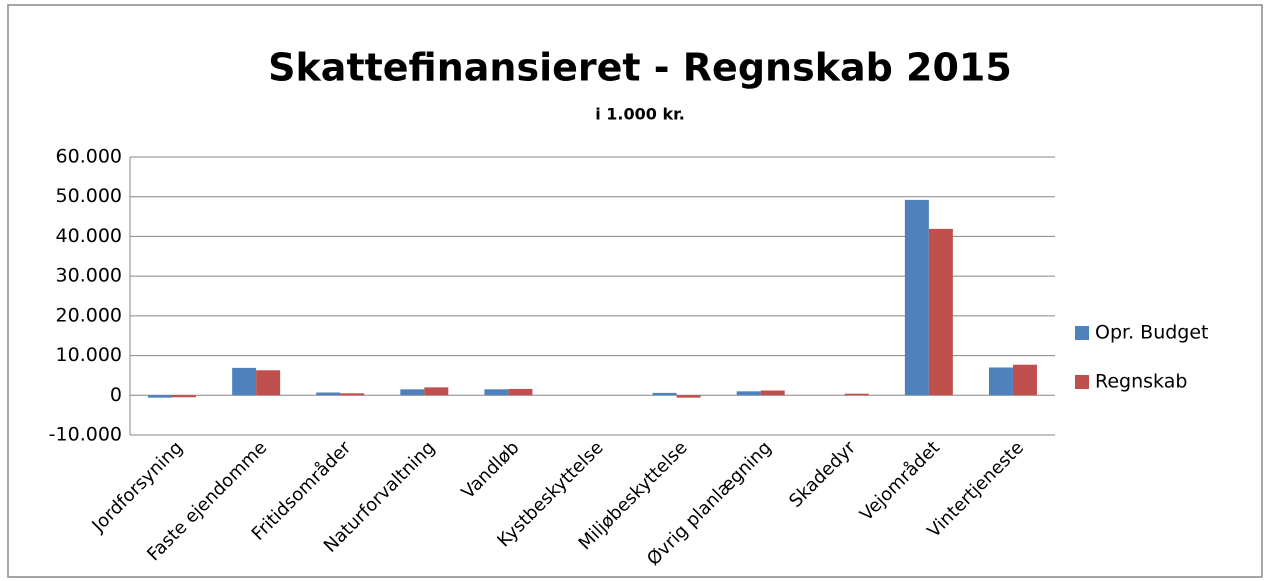 This screenshot has width=1270, height=581. I want to click on chart-title: Skattefinansieret - Regnskab 2015, so click(640, 68).